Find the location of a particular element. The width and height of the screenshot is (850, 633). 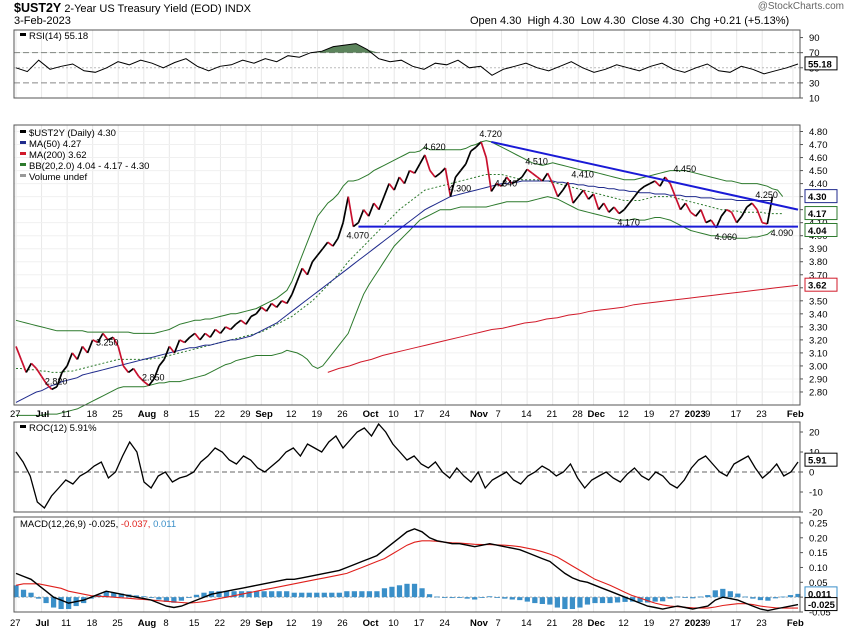

price-axis-label: 3.40 is located at coordinates (818, 314).